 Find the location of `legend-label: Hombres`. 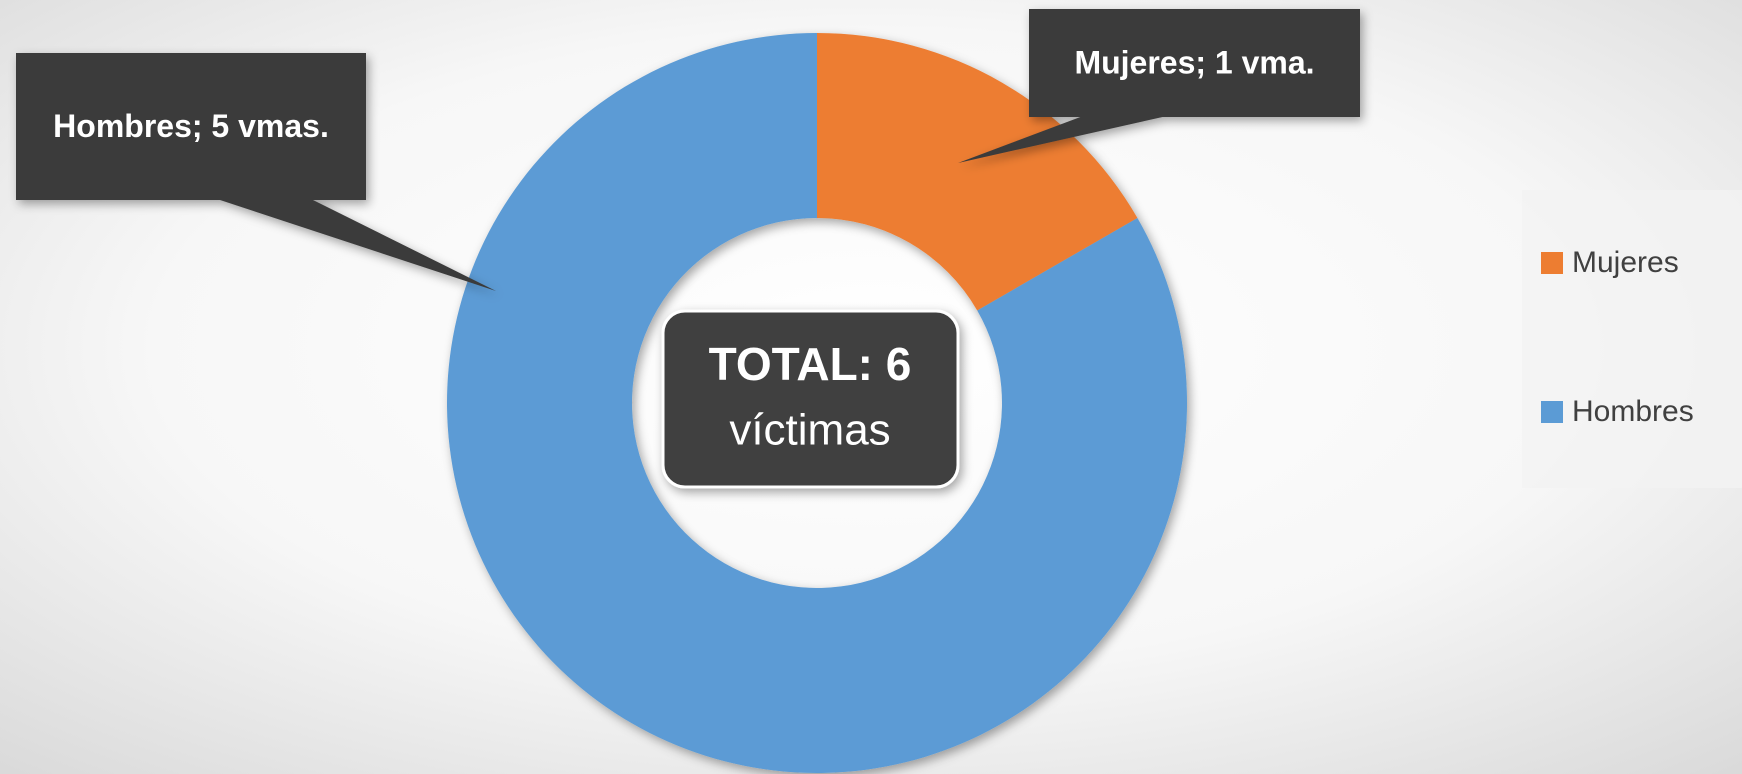

legend-label: Hombres is located at coordinates (1633, 411).